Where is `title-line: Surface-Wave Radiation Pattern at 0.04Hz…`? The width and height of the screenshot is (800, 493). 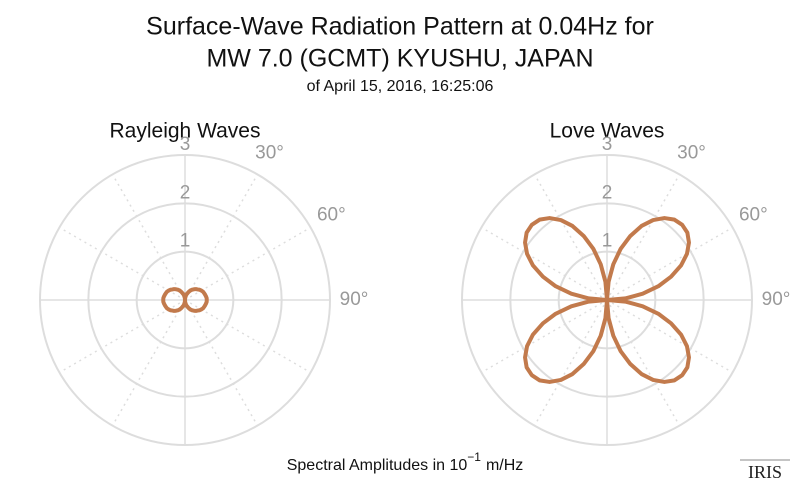 title-line: Surface-Wave Radiation Pattern at 0.04Hz… is located at coordinates (400, 27).